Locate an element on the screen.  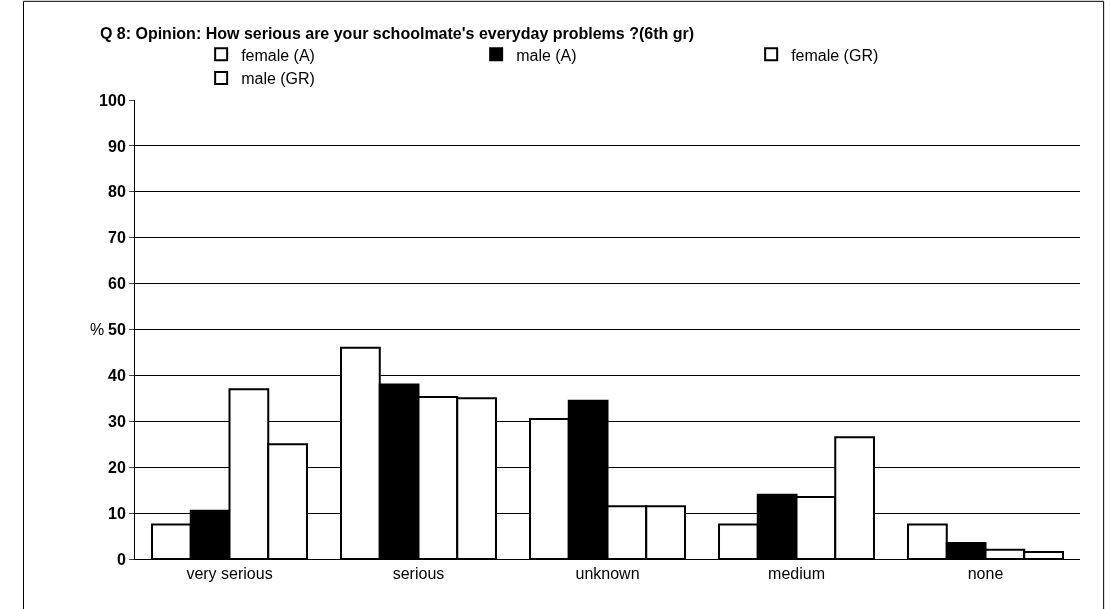
x-tick-label: unknown is located at coordinates (607, 574).